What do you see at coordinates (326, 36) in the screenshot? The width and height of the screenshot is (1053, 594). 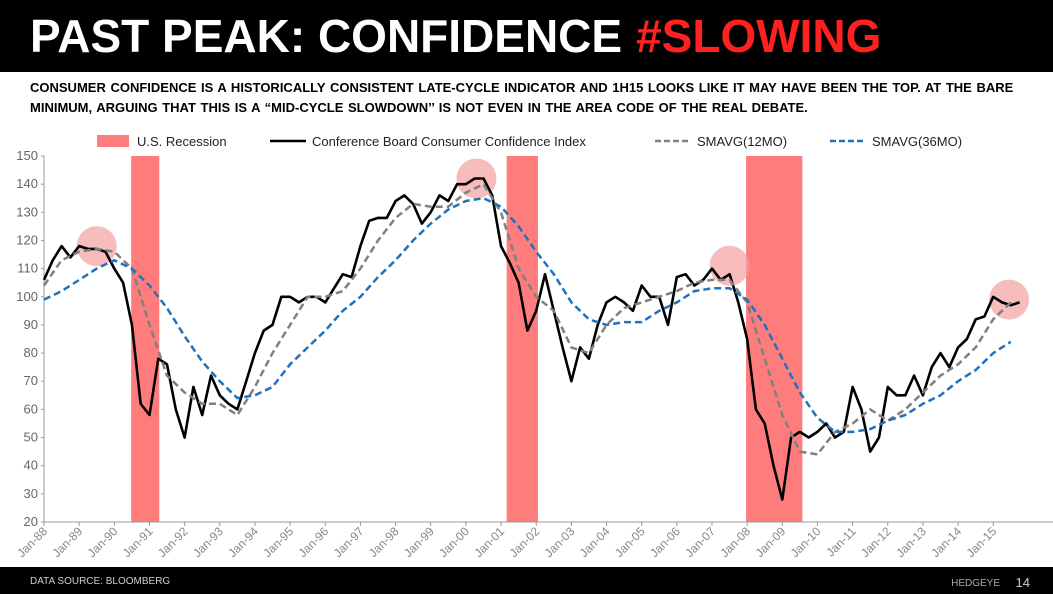 I see `title-main: PAST PEAK: CONFIDENCE` at bounding box center [326, 36].